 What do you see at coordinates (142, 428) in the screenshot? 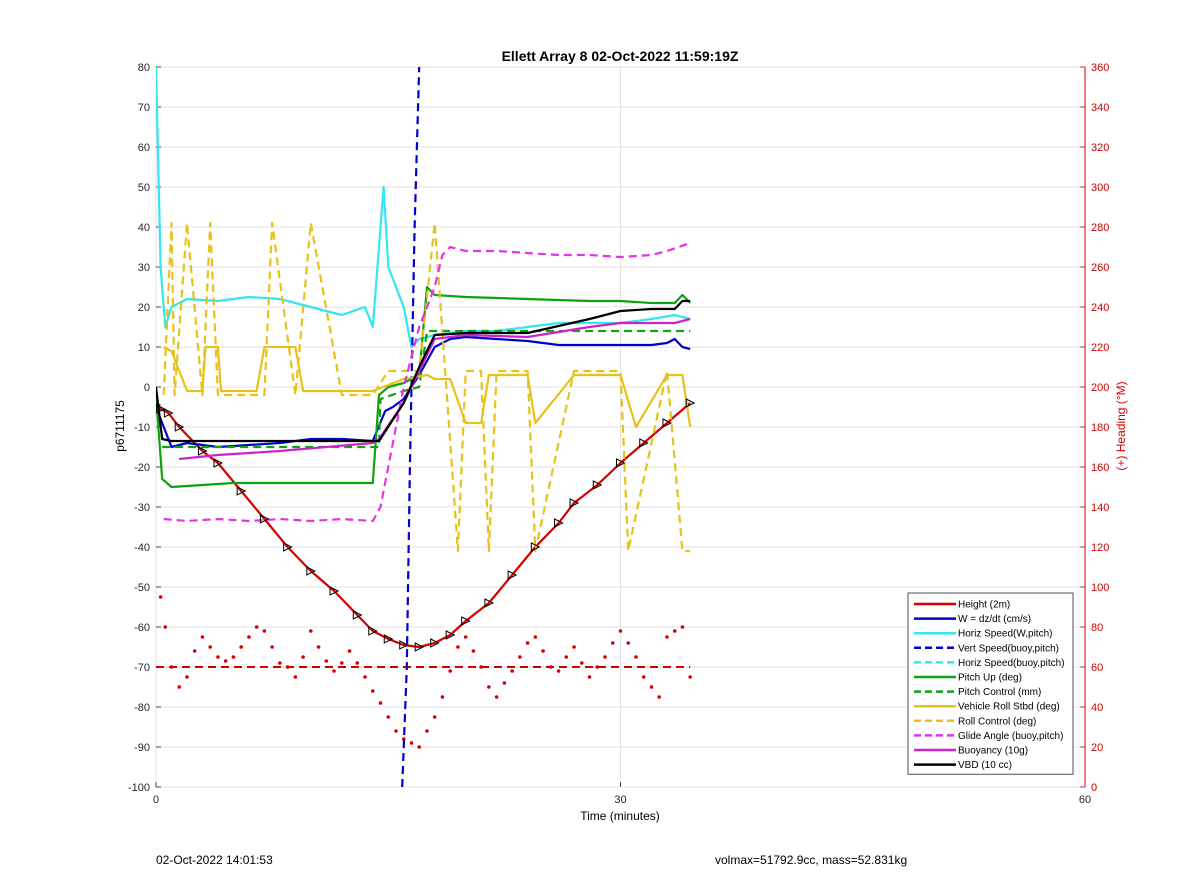
I see `y-tick-label: -10` at bounding box center [142, 428].